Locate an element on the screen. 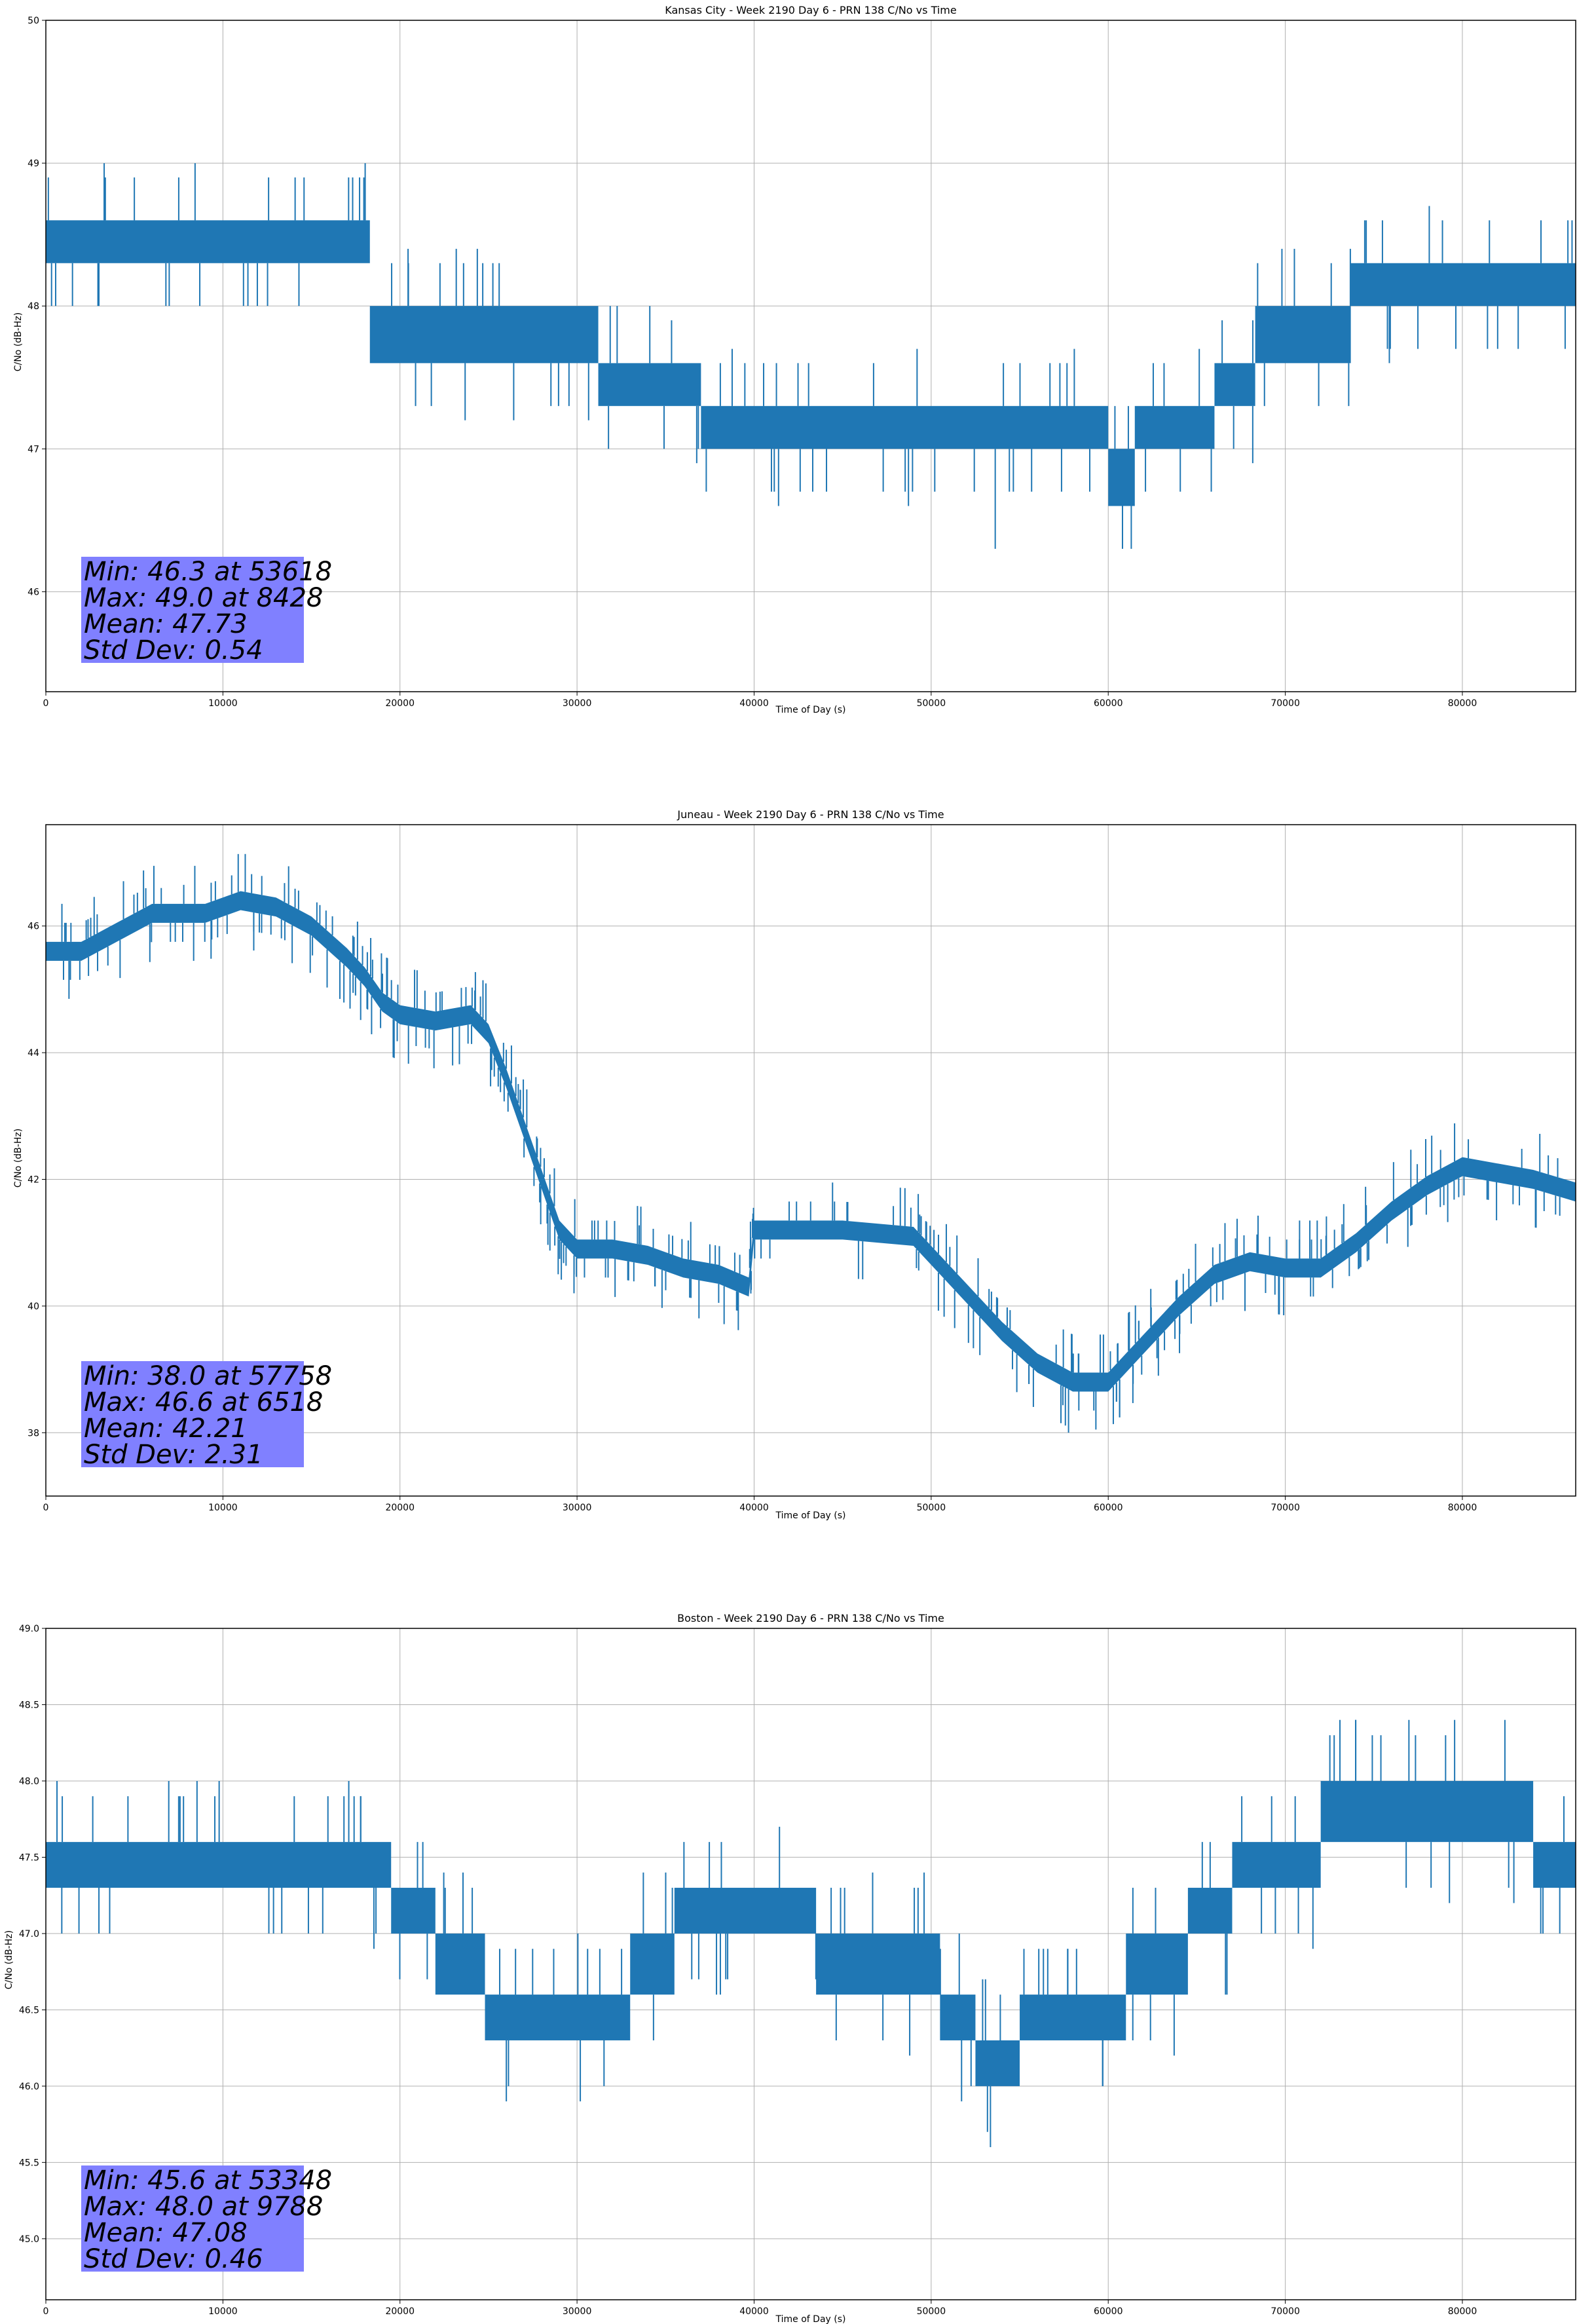  y-tick-label: 48.0 is located at coordinates (29, 1781).